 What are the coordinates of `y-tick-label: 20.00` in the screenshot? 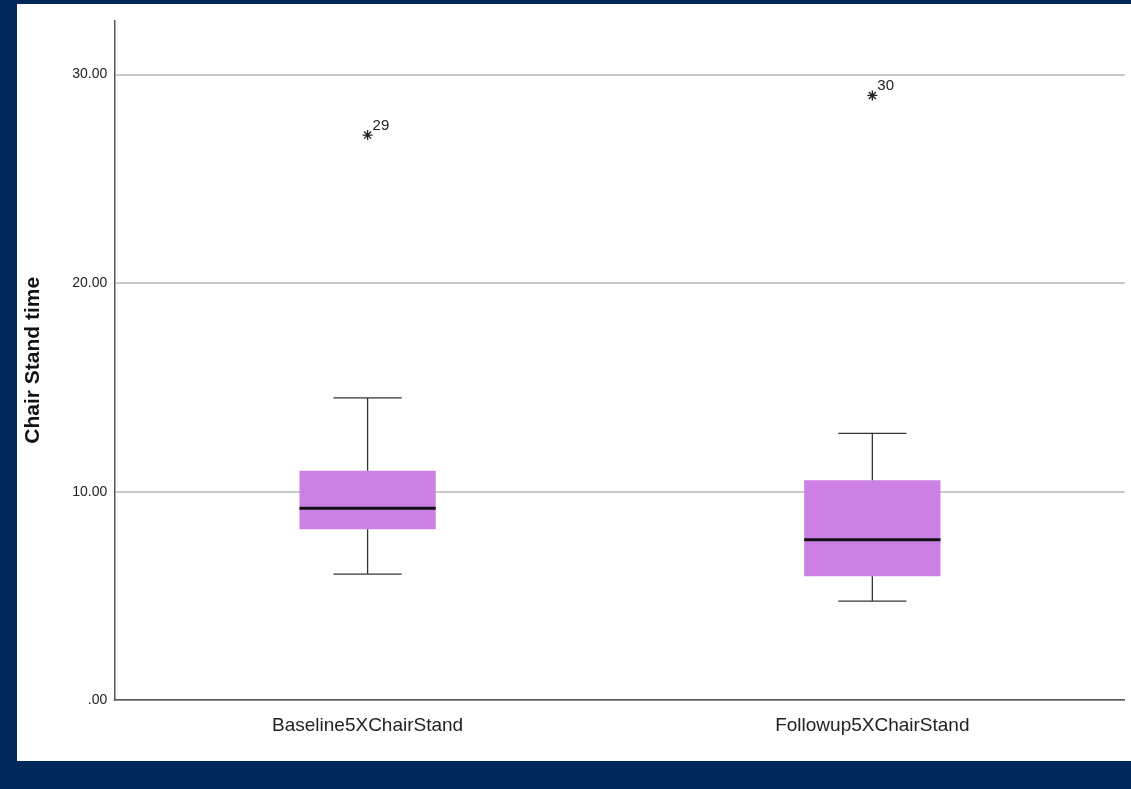 It's located at (90, 282).